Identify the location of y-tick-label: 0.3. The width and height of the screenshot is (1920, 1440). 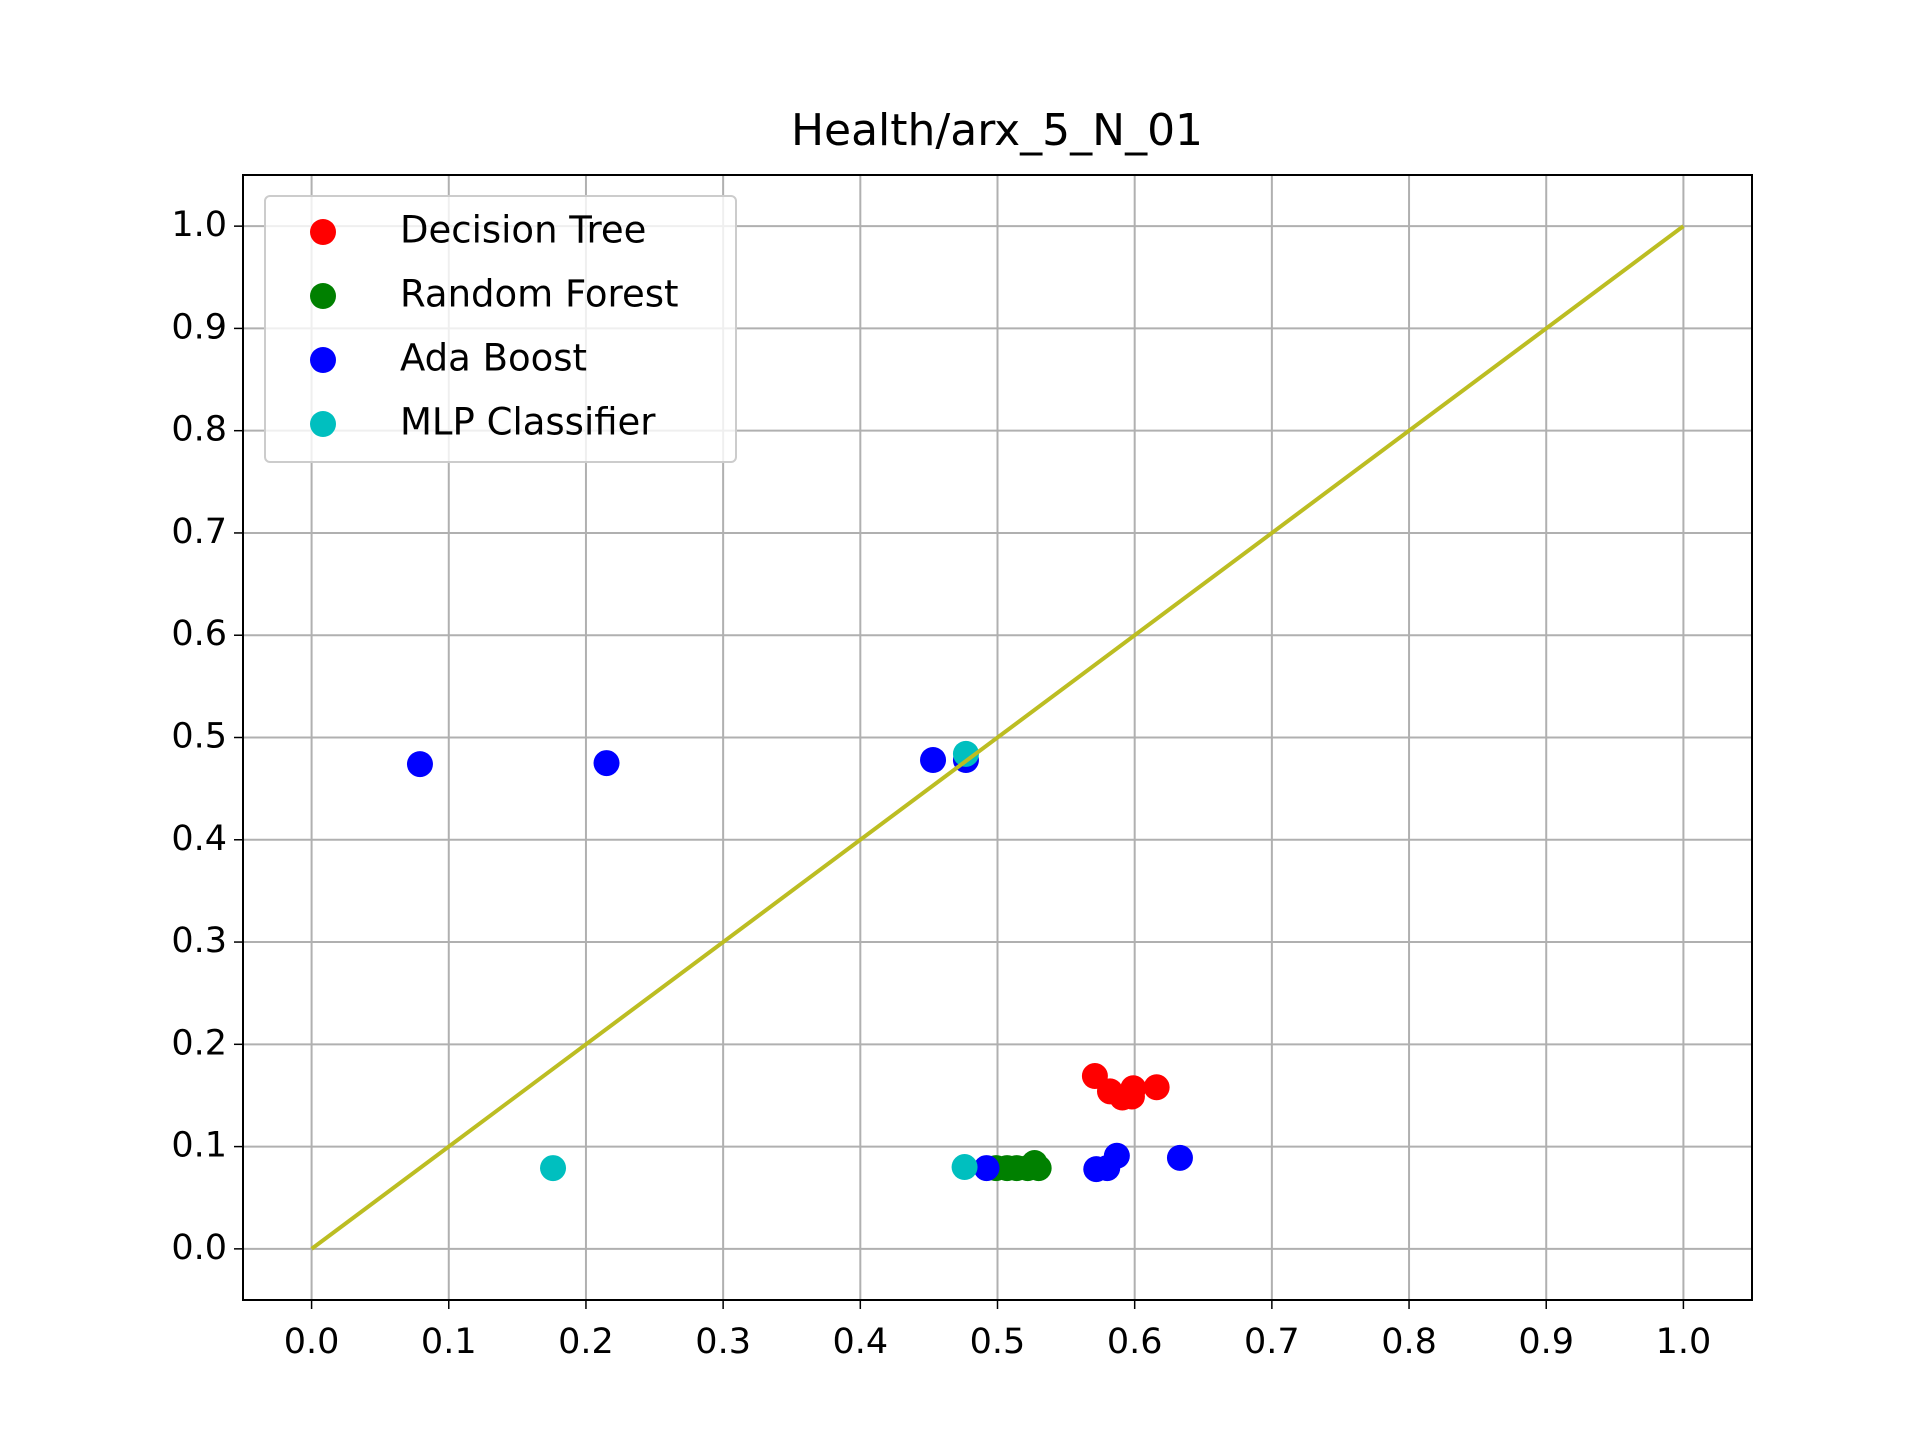
(199, 941).